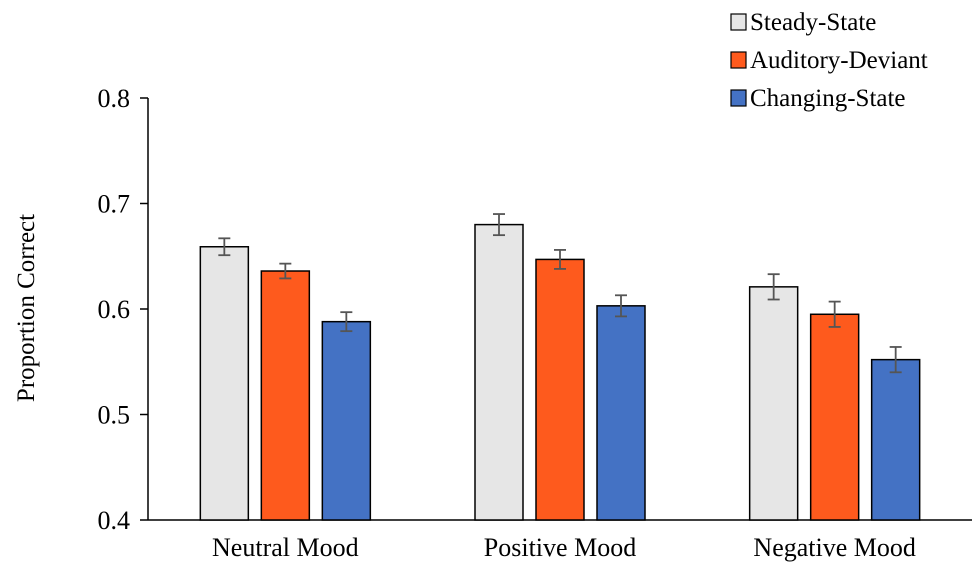 This screenshot has height=563, width=977. I want to click on x-category-label: Positive Mood, so click(560, 547).